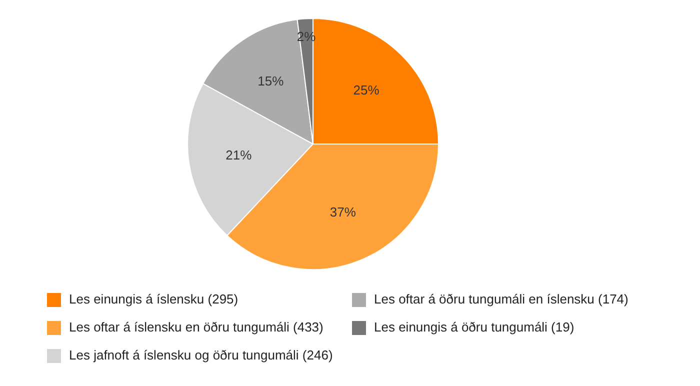  What do you see at coordinates (343, 212) in the screenshot?
I see `data-label: 37%` at bounding box center [343, 212].